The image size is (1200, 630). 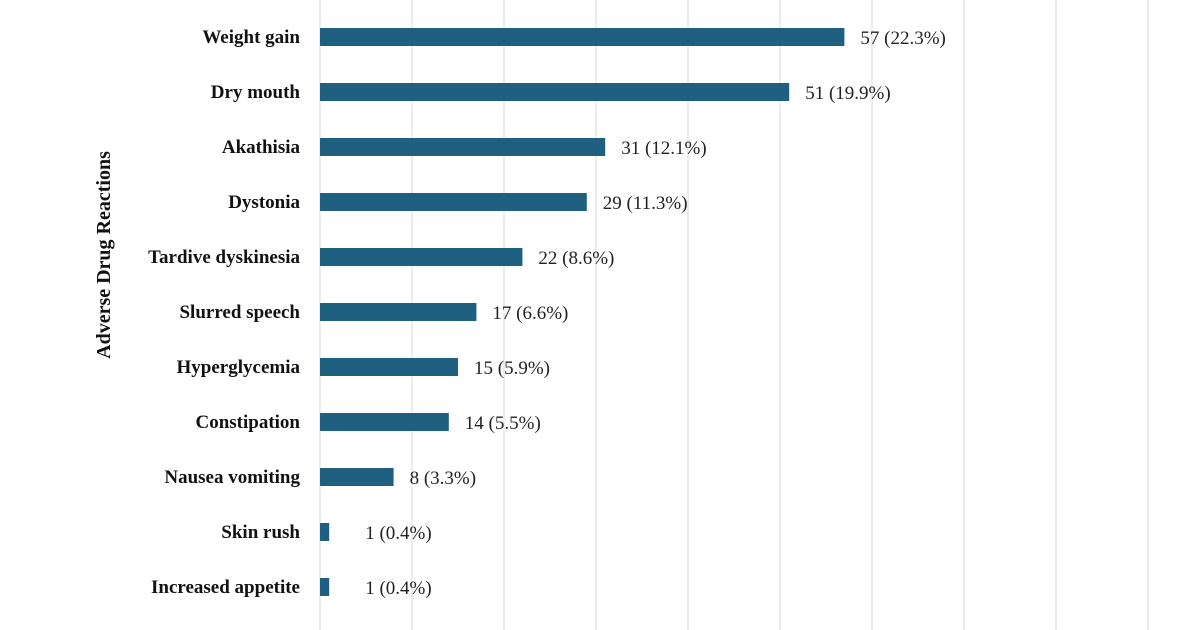 What do you see at coordinates (225, 587) in the screenshot?
I see `category-label: Increased appetite` at bounding box center [225, 587].